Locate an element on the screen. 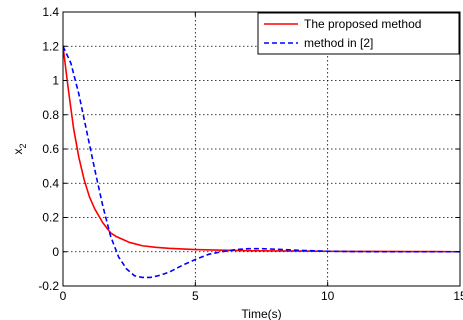 The image size is (463, 320). legend: The proposed method method in [2] is located at coordinates (358, 33).